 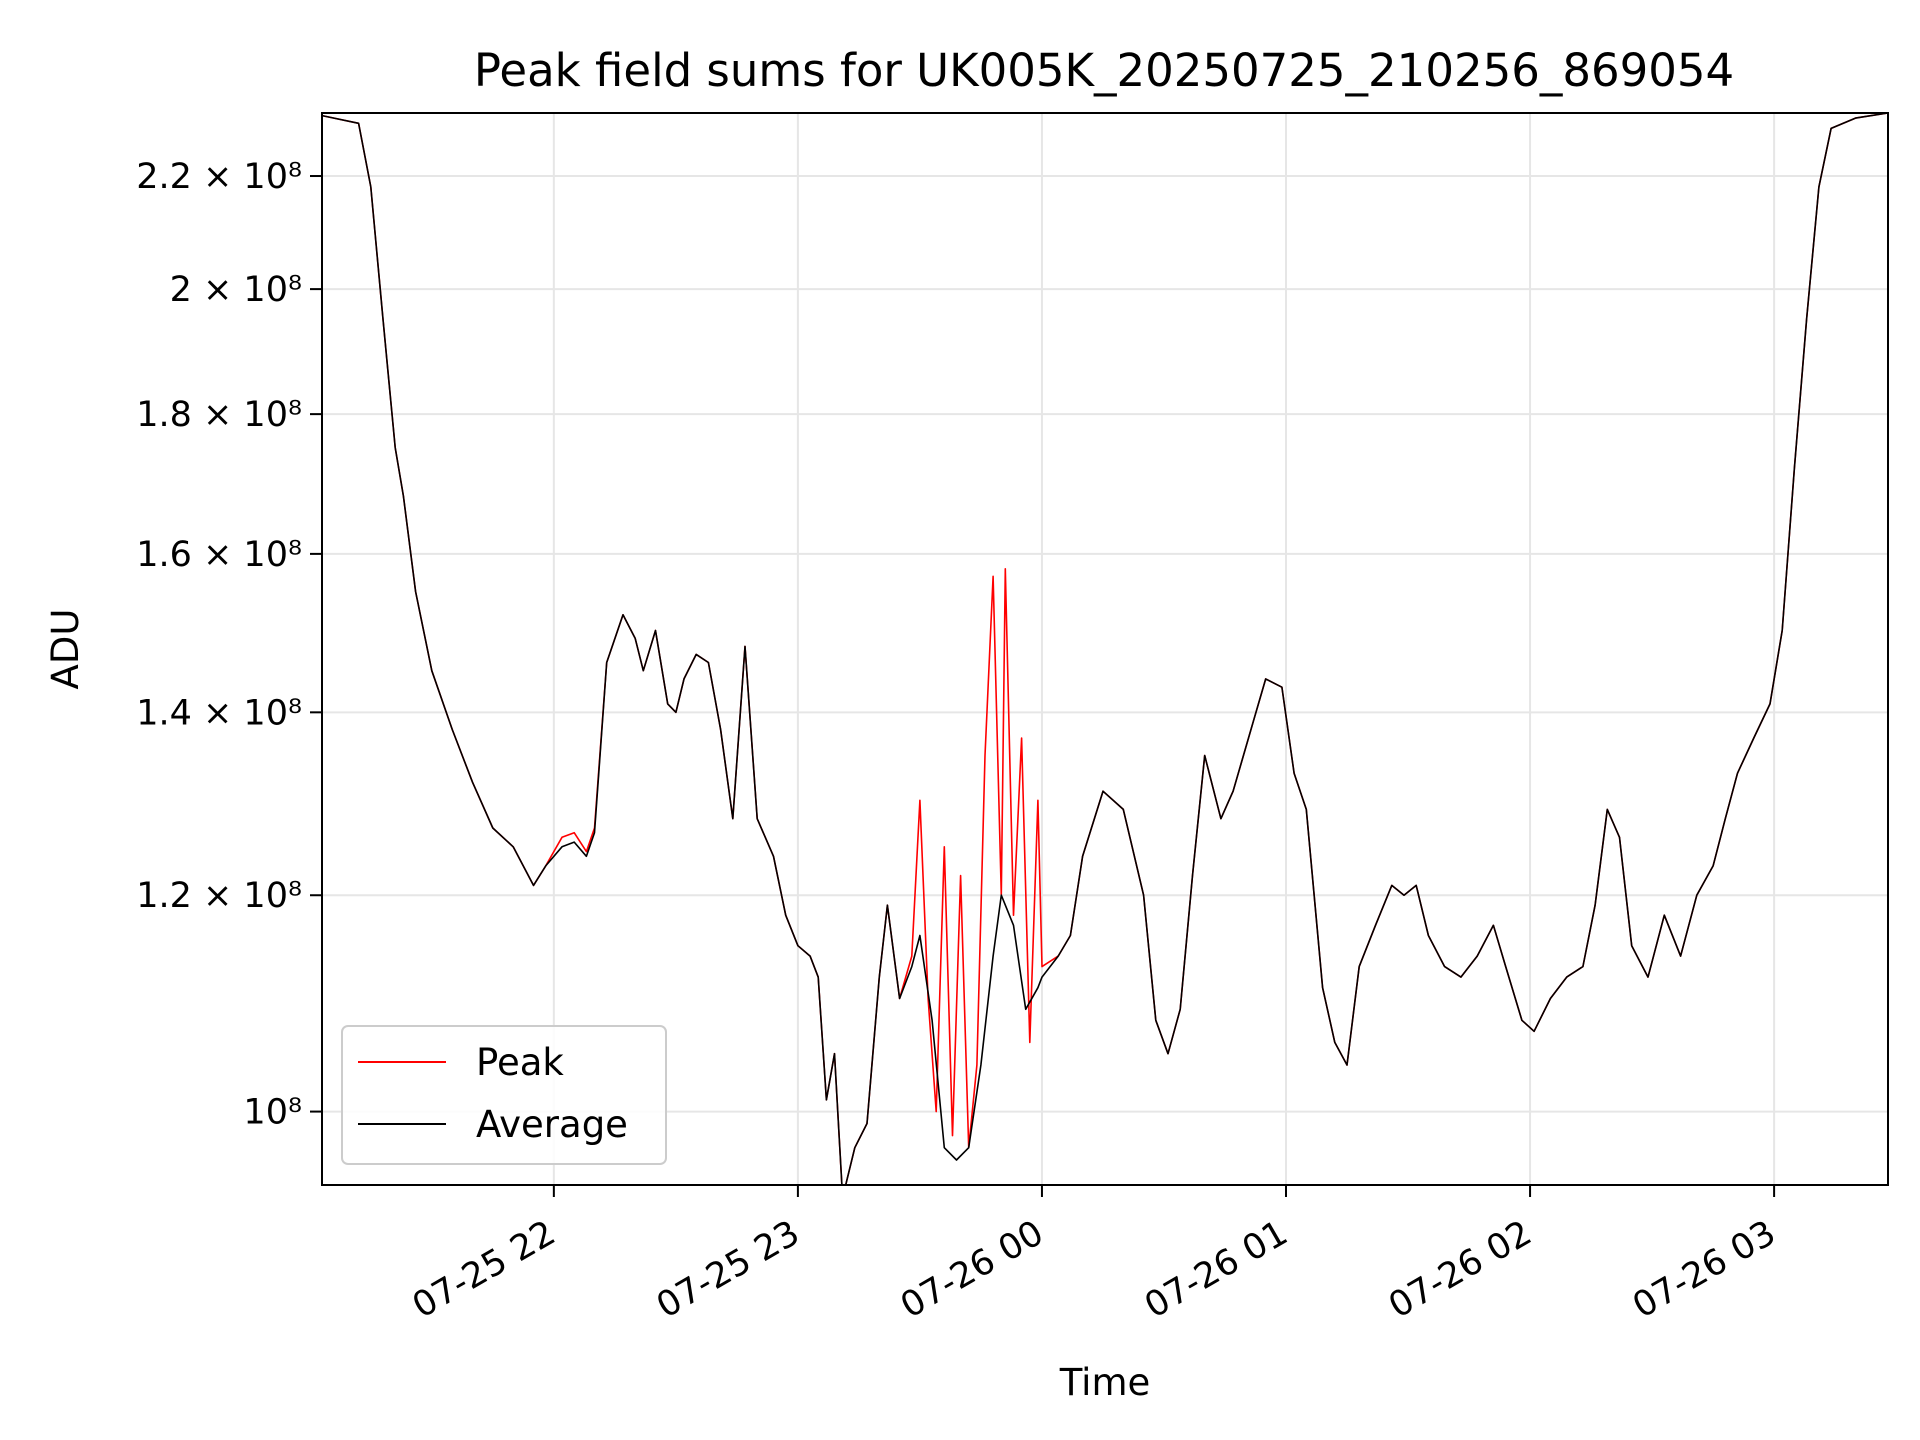 I want to click on y-tick-label: 1.8 × 10⁸, so click(x=219, y=415).